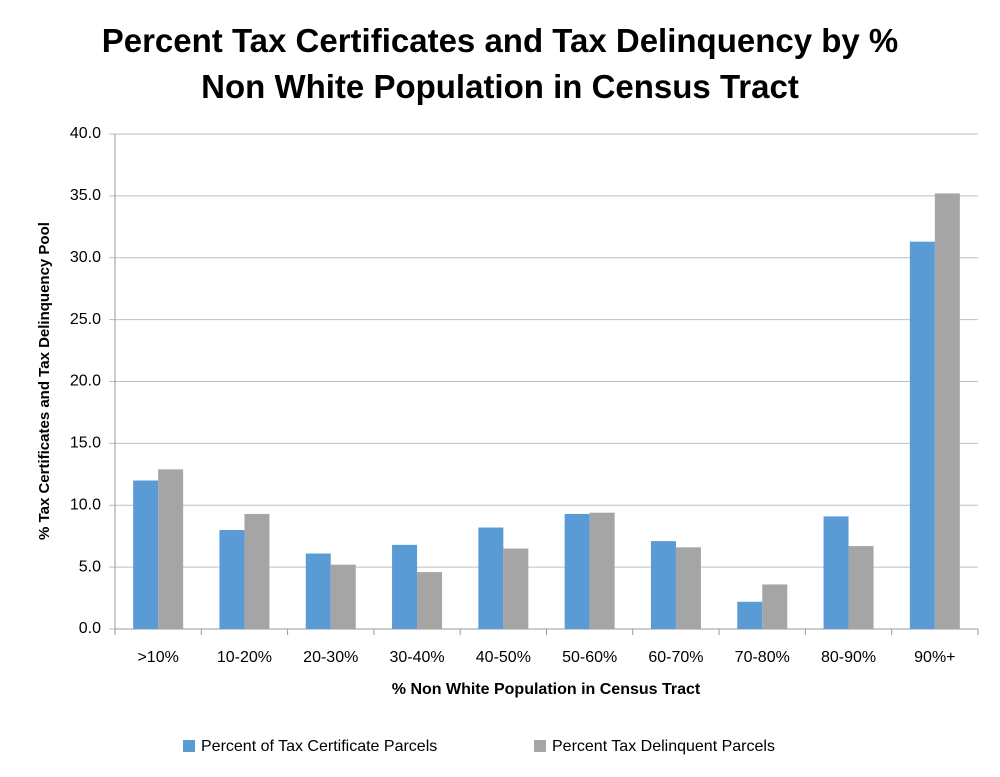  I want to click on x-tick-label: >10%, so click(157, 657).